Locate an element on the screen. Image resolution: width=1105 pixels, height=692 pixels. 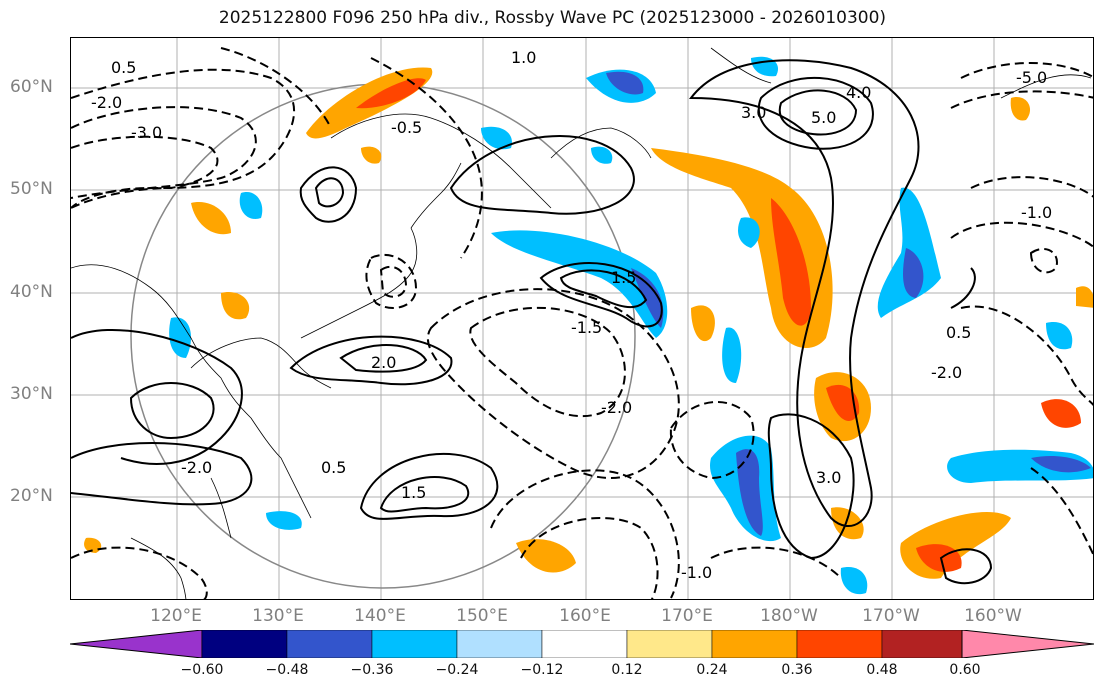
colorbar is located at coordinates (582, 644).